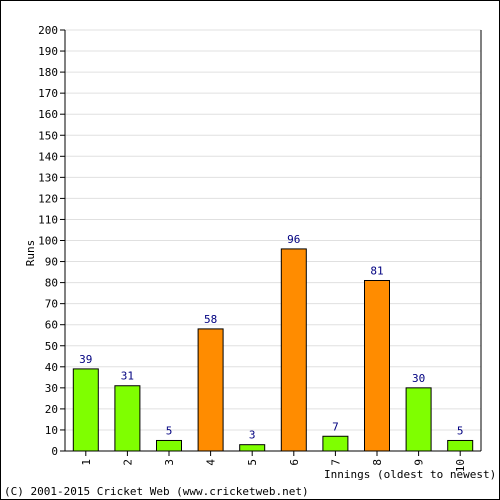 The width and height of the screenshot is (500, 500). What do you see at coordinates (86, 462) in the screenshot?
I see `x-tick-label: 1` at bounding box center [86, 462].